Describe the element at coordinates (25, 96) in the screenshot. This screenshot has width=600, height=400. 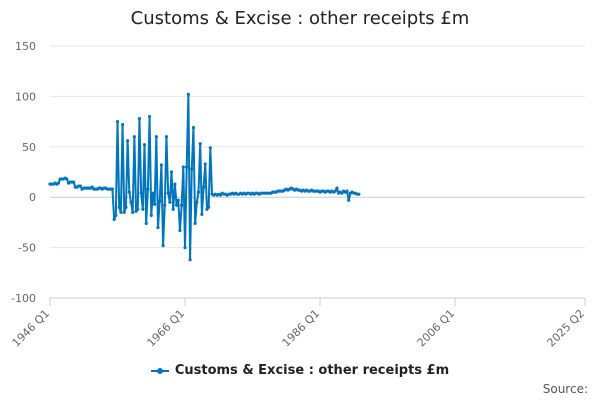
I see `y-tick-label: 100` at that location.